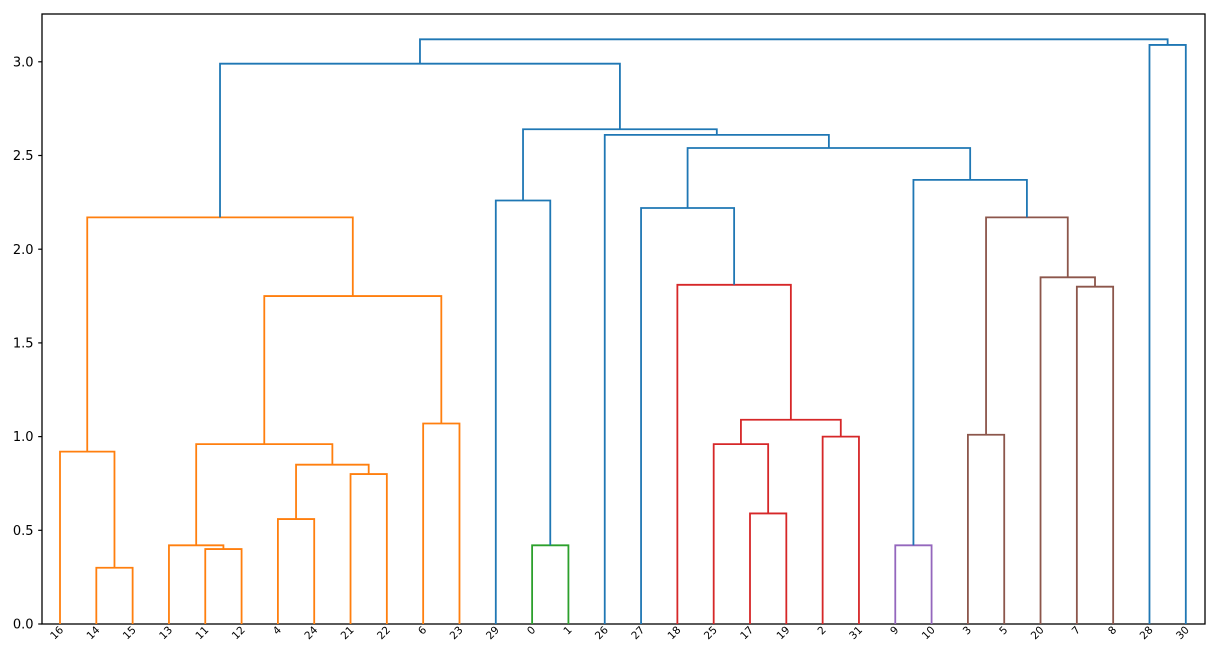 This screenshot has height=662, width=1214. What do you see at coordinates (277, 630) in the screenshot?
I see `leaf-label: 4` at bounding box center [277, 630].